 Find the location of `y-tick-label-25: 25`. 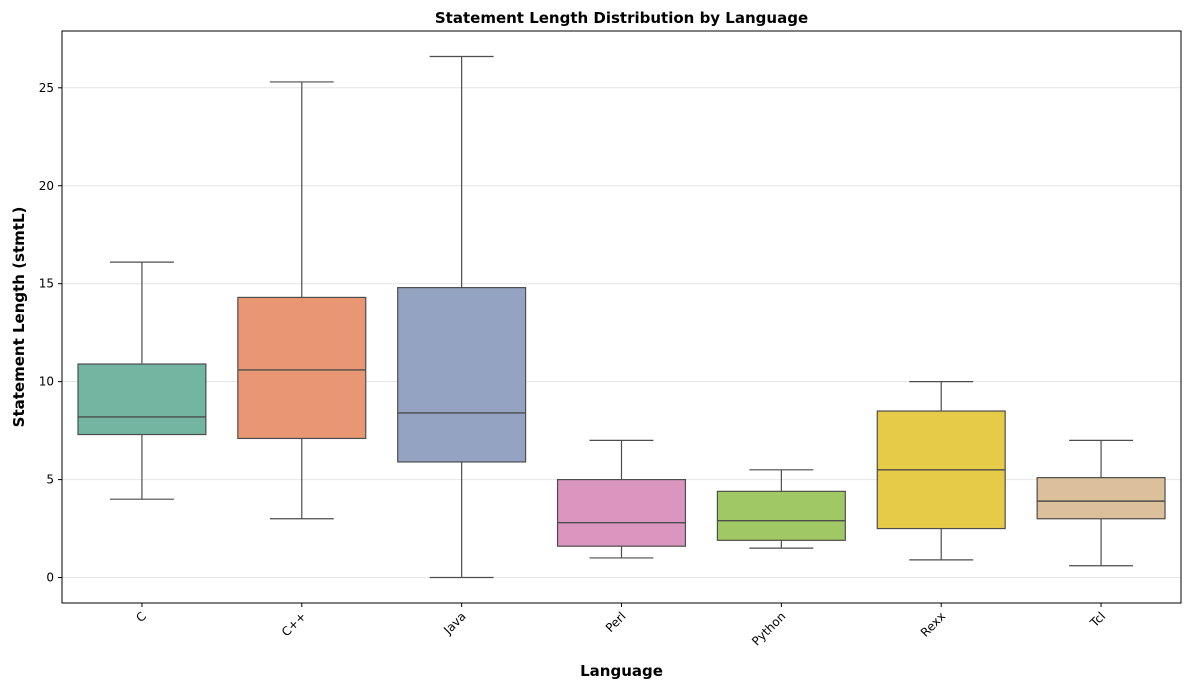

y-tick-label-25: 25 is located at coordinates (46, 88).